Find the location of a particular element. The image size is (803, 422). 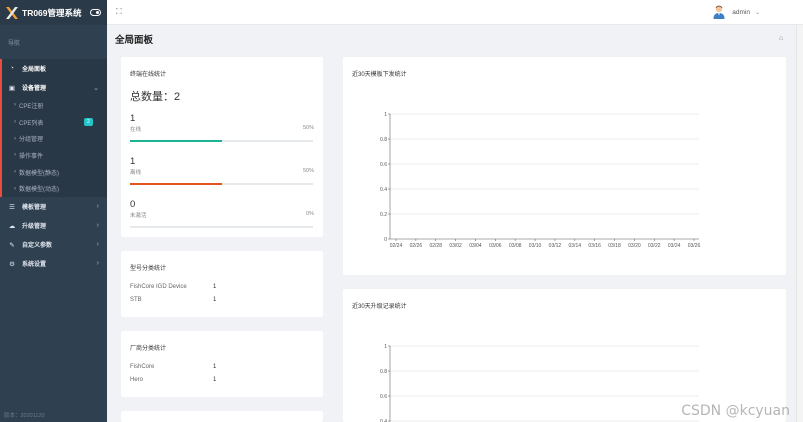

offline-label: 离线 is located at coordinates (136, 173).